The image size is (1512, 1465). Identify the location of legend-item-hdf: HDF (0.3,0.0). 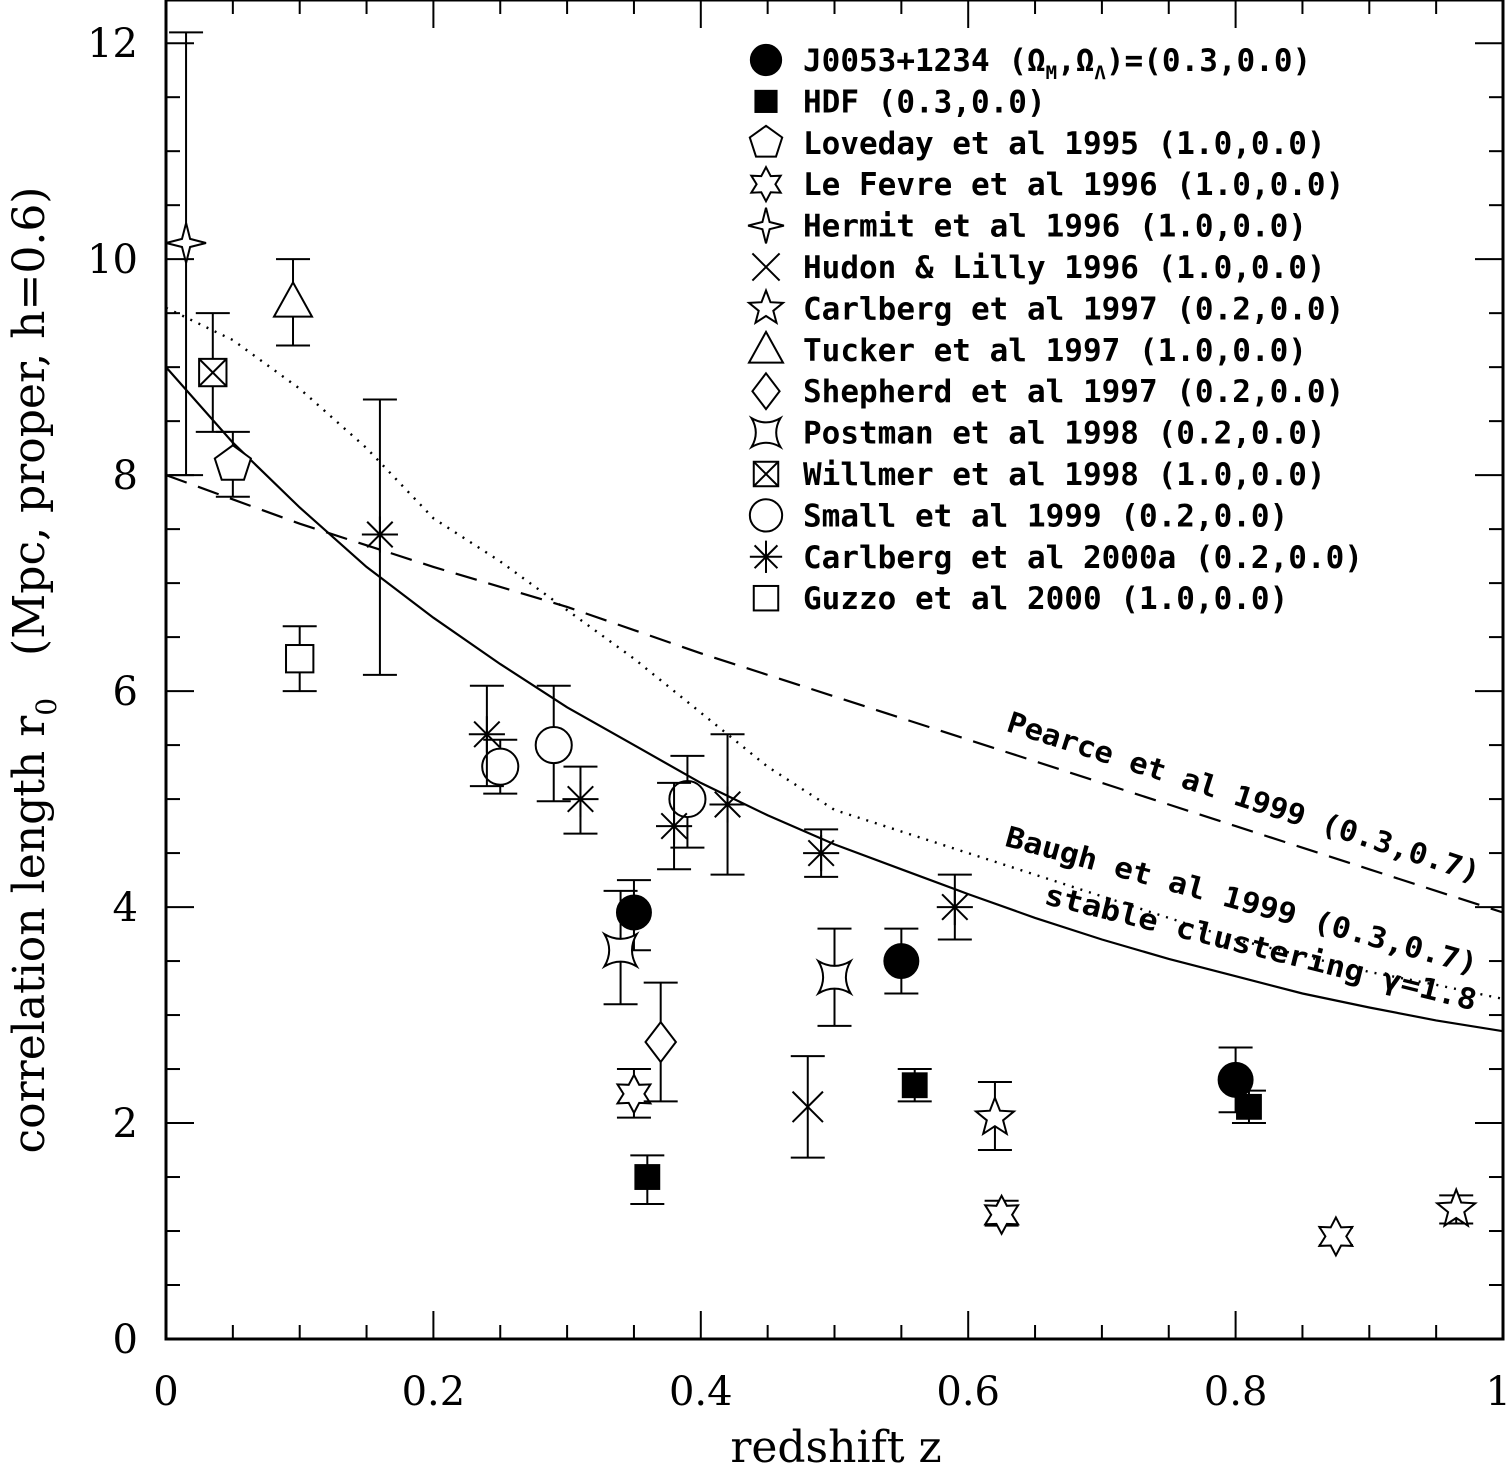
(900, 102).